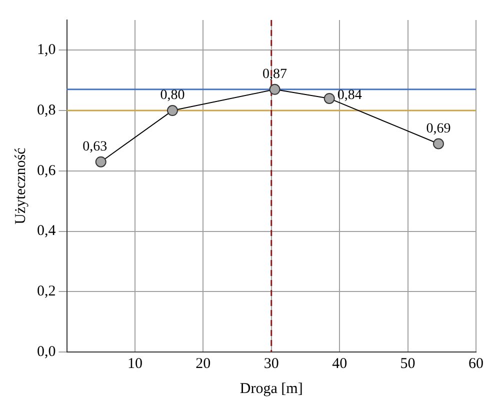 The width and height of the screenshot is (496, 410). What do you see at coordinates (203, 364) in the screenshot?
I see `x-tick-label: 20` at bounding box center [203, 364].